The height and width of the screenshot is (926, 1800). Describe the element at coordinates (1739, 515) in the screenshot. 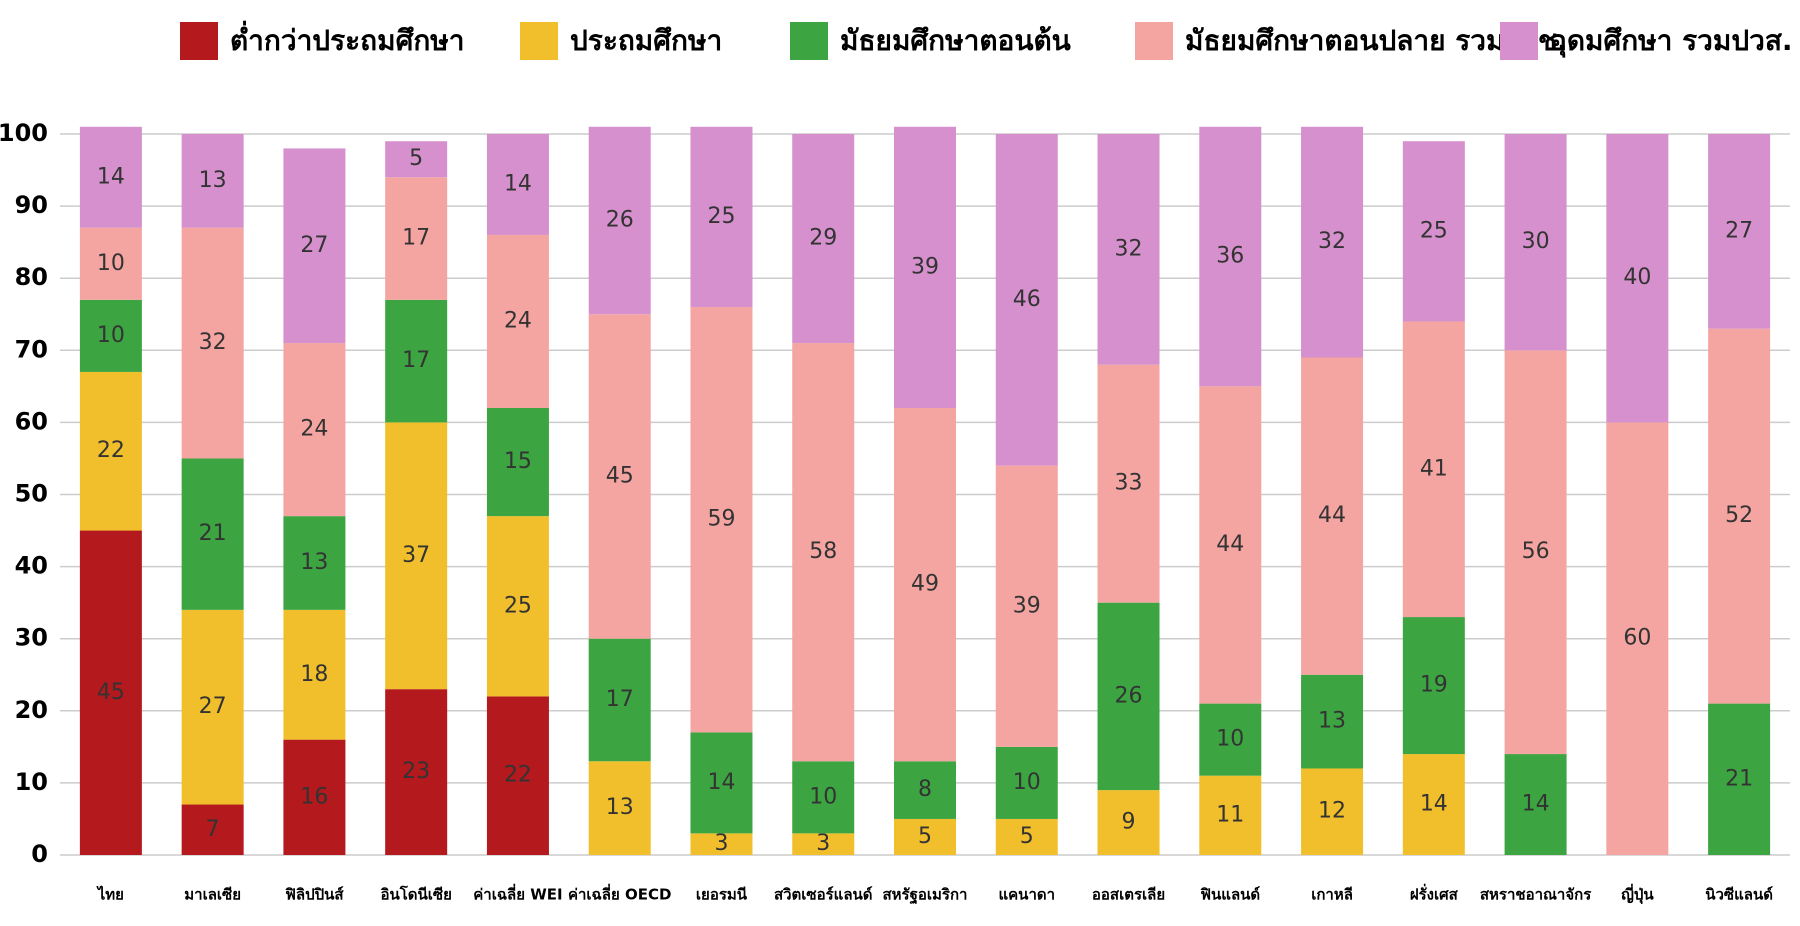

I see `value-label: 52` at that location.